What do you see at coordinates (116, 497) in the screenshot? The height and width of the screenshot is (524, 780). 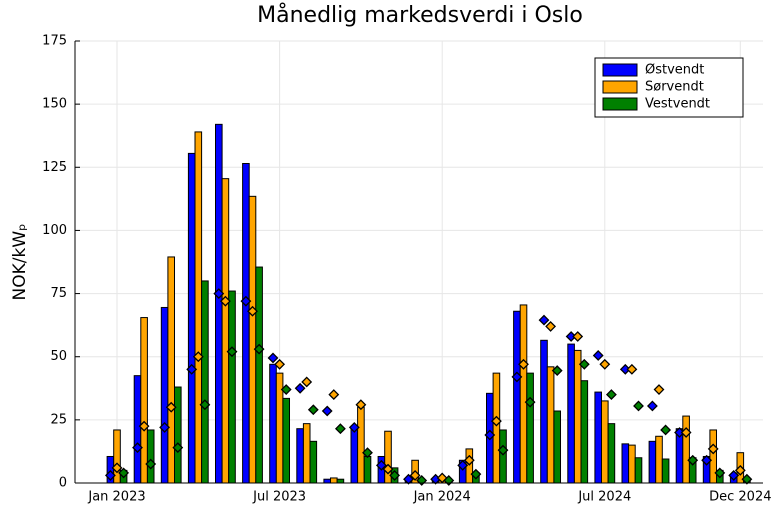 I see `x-tick-label: Jan 2023` at bounding box center [116, 497].